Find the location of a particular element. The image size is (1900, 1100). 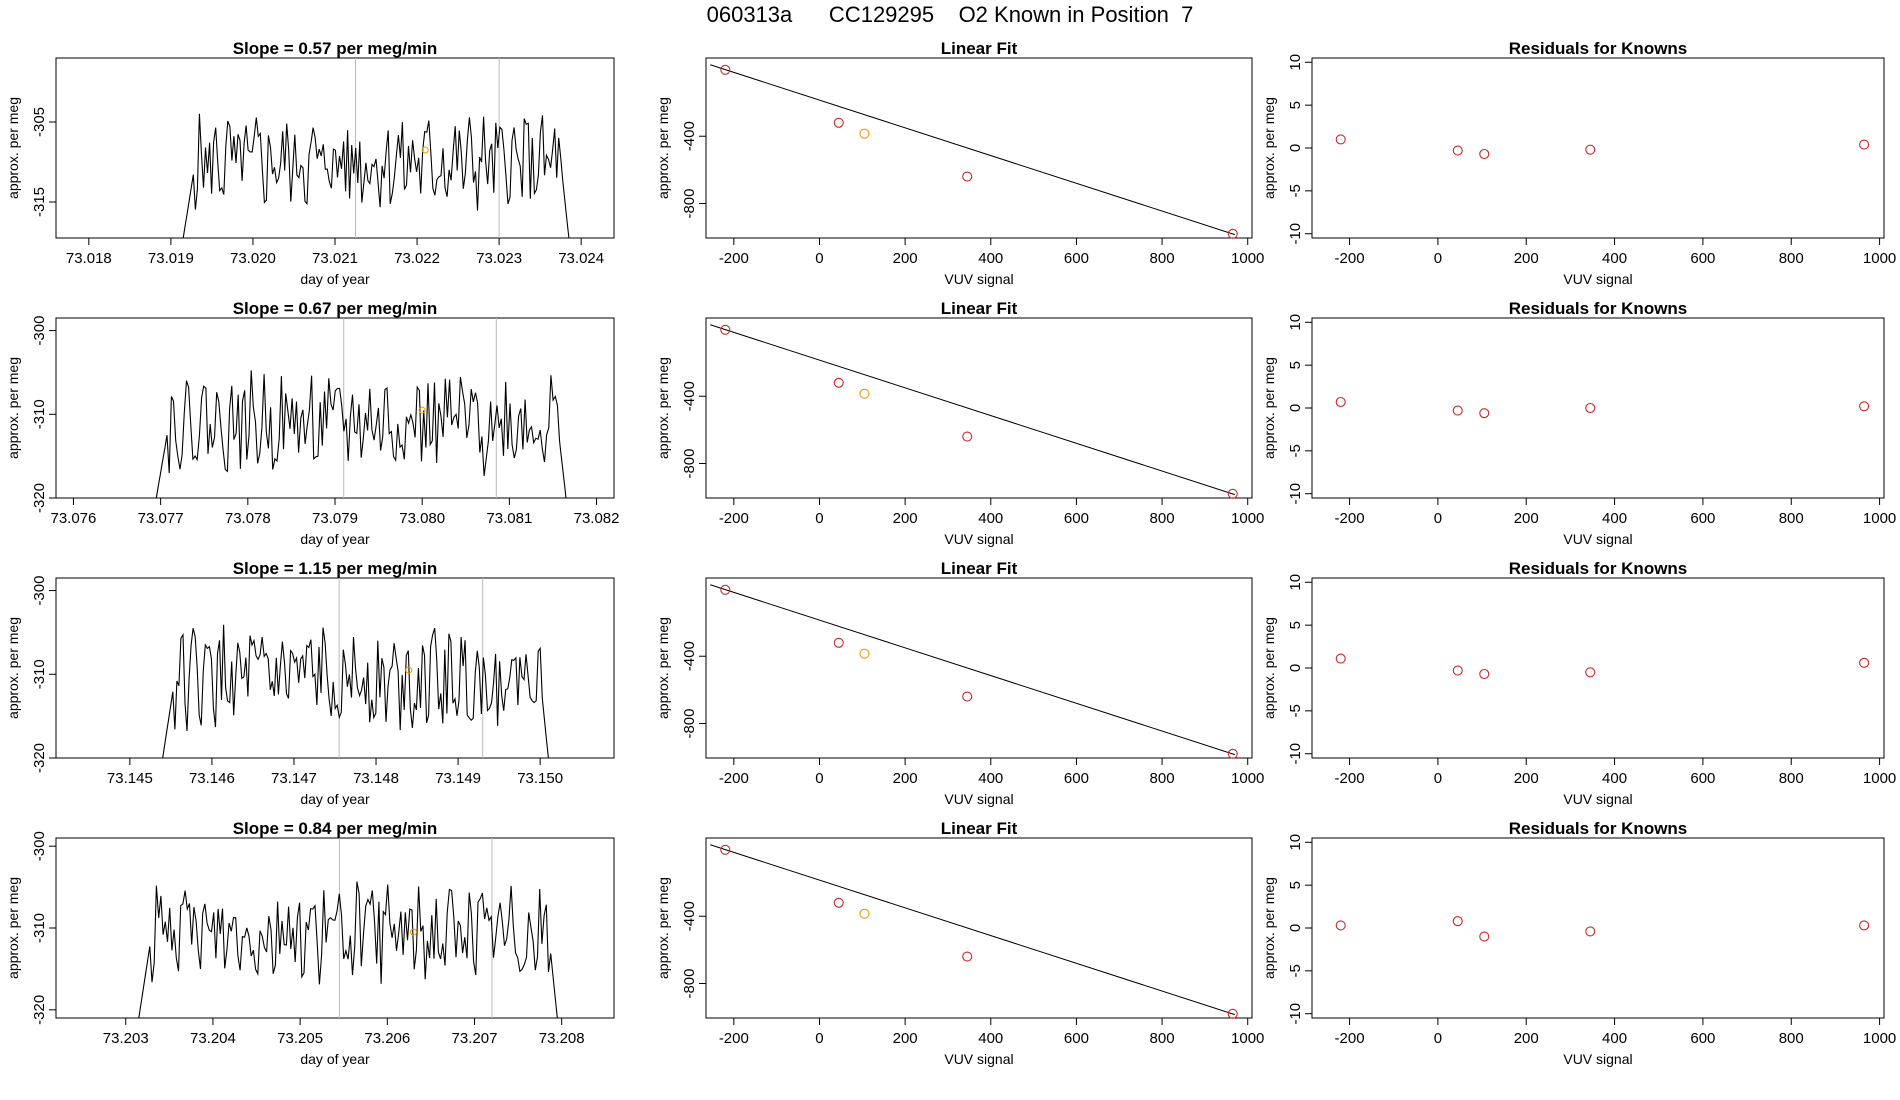

x-tick-label: 73.204 is located at coordinates (213, 1038).